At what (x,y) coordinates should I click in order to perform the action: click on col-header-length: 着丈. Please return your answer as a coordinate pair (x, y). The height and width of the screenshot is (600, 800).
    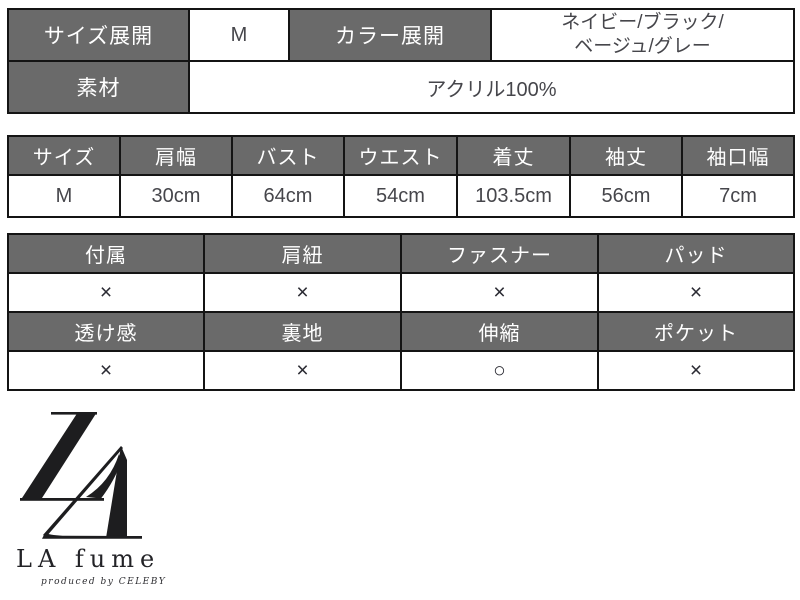
    Looking at the image, I should click on (513, 155).